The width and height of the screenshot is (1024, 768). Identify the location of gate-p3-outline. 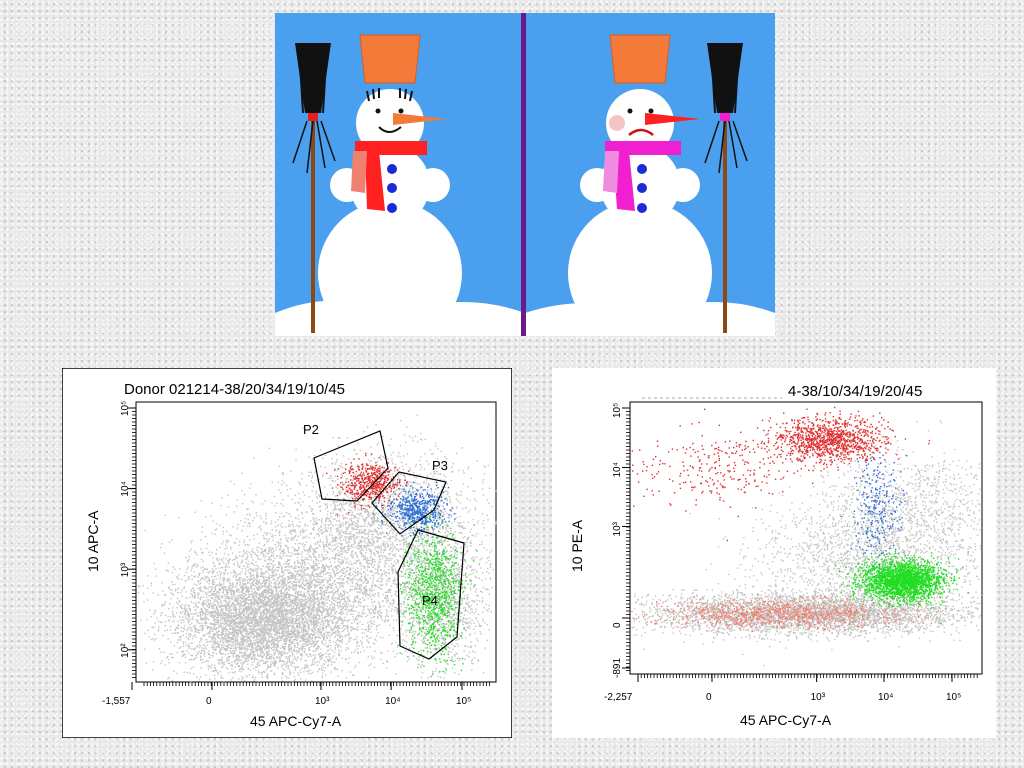
(409, 503).